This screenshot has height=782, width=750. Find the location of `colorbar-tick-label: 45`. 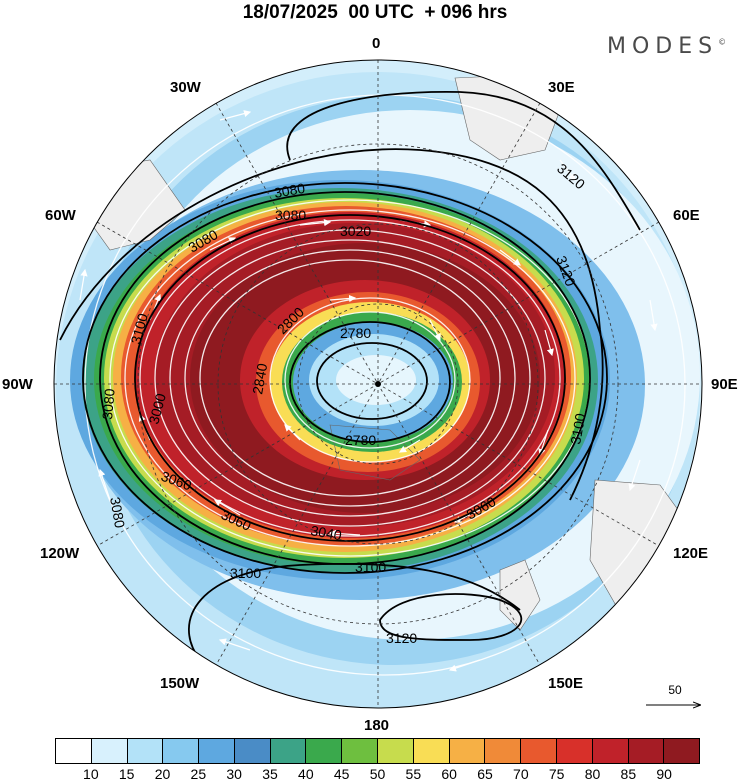

colorbar-tick-label: 45 is located at coordinates (341, 774).